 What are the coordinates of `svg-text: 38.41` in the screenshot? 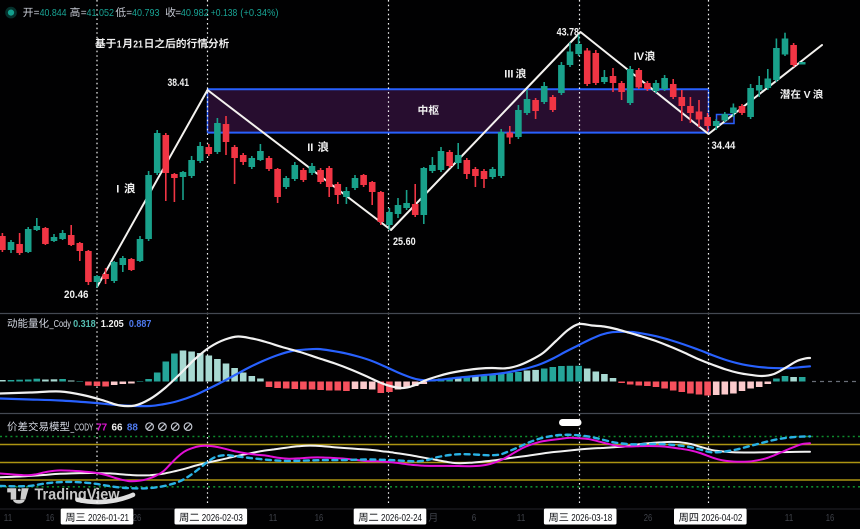 It's located at (179, 83).